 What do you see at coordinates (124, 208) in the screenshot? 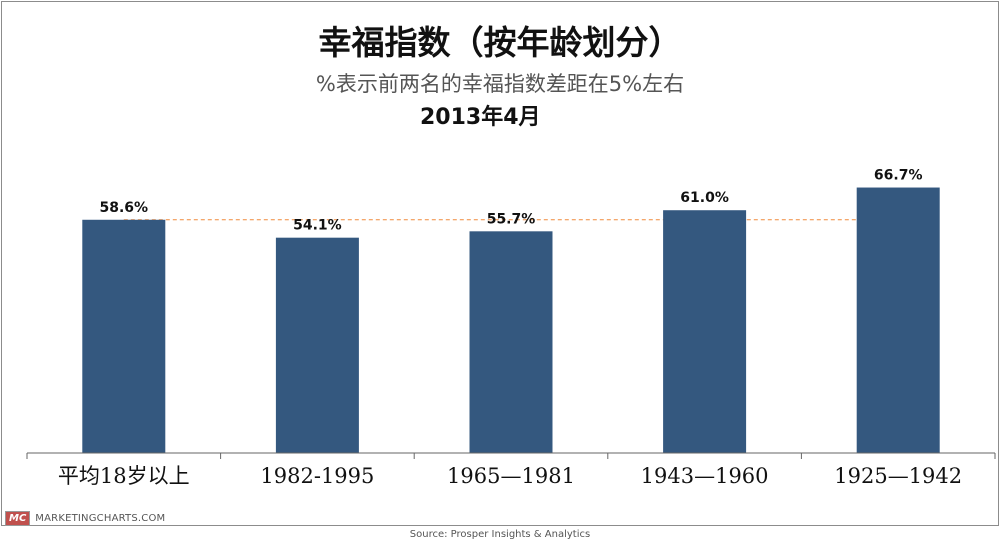
I see `value-label-0: 58.6%` at bounding box center [124, 208].